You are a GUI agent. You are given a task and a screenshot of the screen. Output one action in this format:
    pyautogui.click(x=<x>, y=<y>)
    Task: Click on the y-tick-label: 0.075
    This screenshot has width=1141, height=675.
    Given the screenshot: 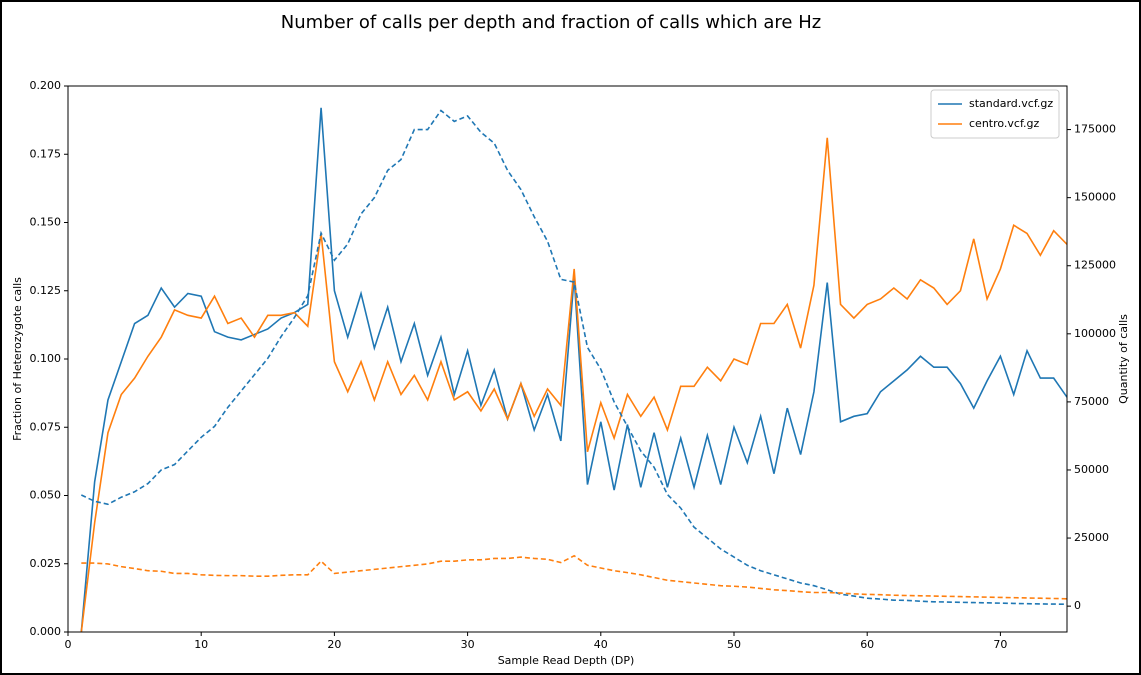 What is the action you would take?
    pyautogui.click(x=46, y=426)
    